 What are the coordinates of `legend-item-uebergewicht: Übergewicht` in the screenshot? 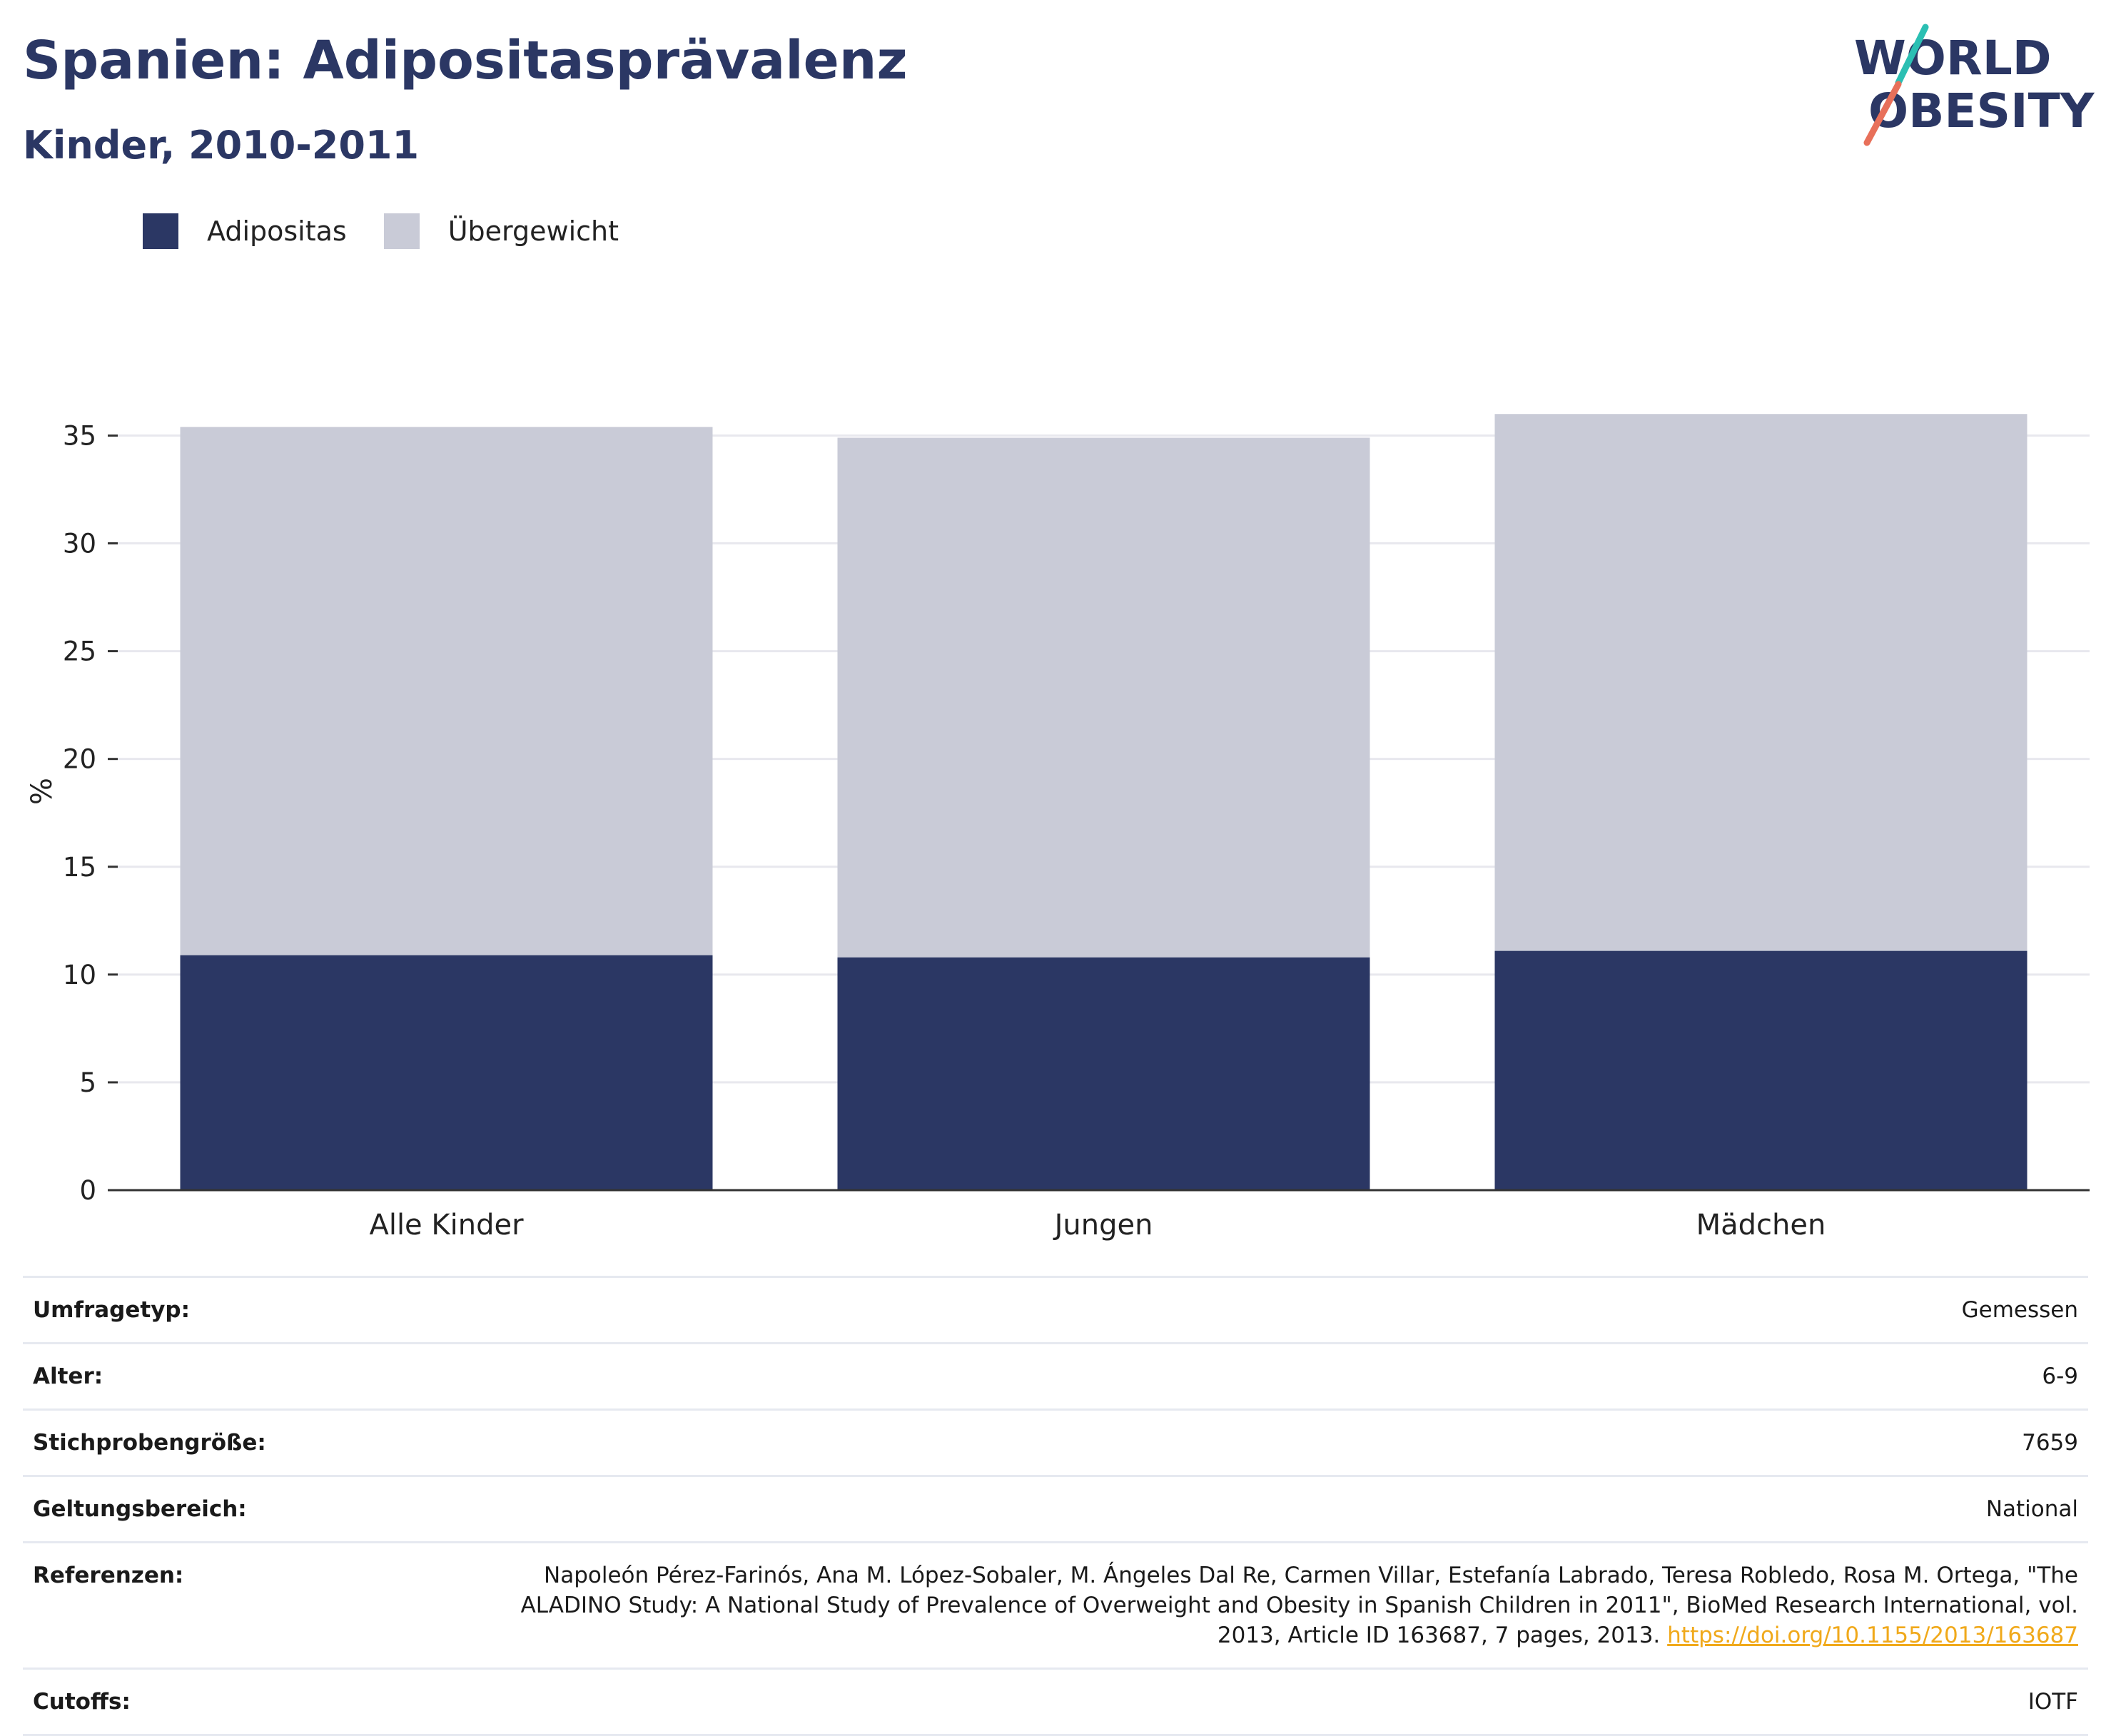 It's located at (501, 231).